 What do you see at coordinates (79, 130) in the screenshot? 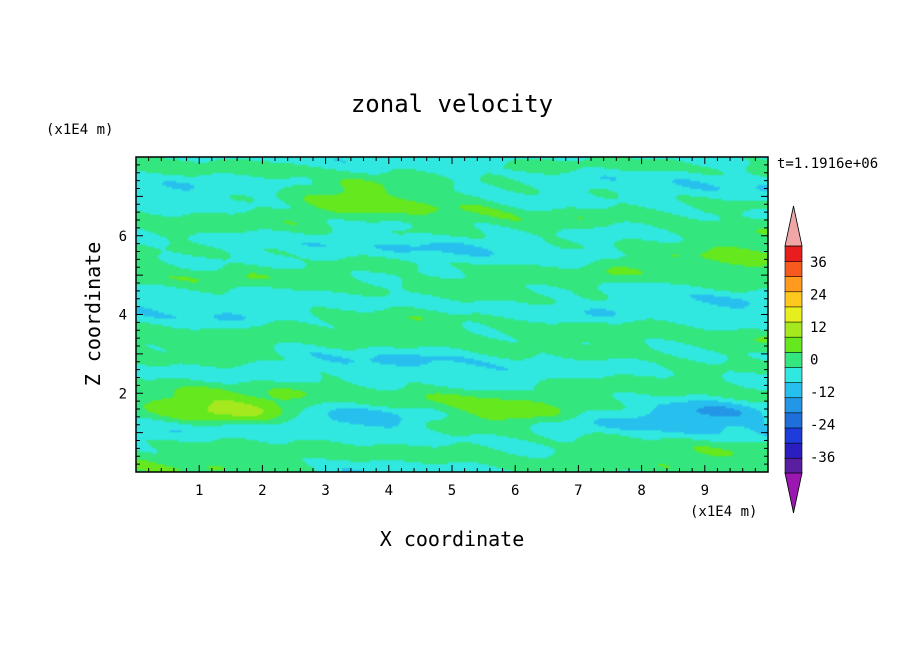
I see `y-unit-label: (x1E4 m)` at bounding box center [79, 130].